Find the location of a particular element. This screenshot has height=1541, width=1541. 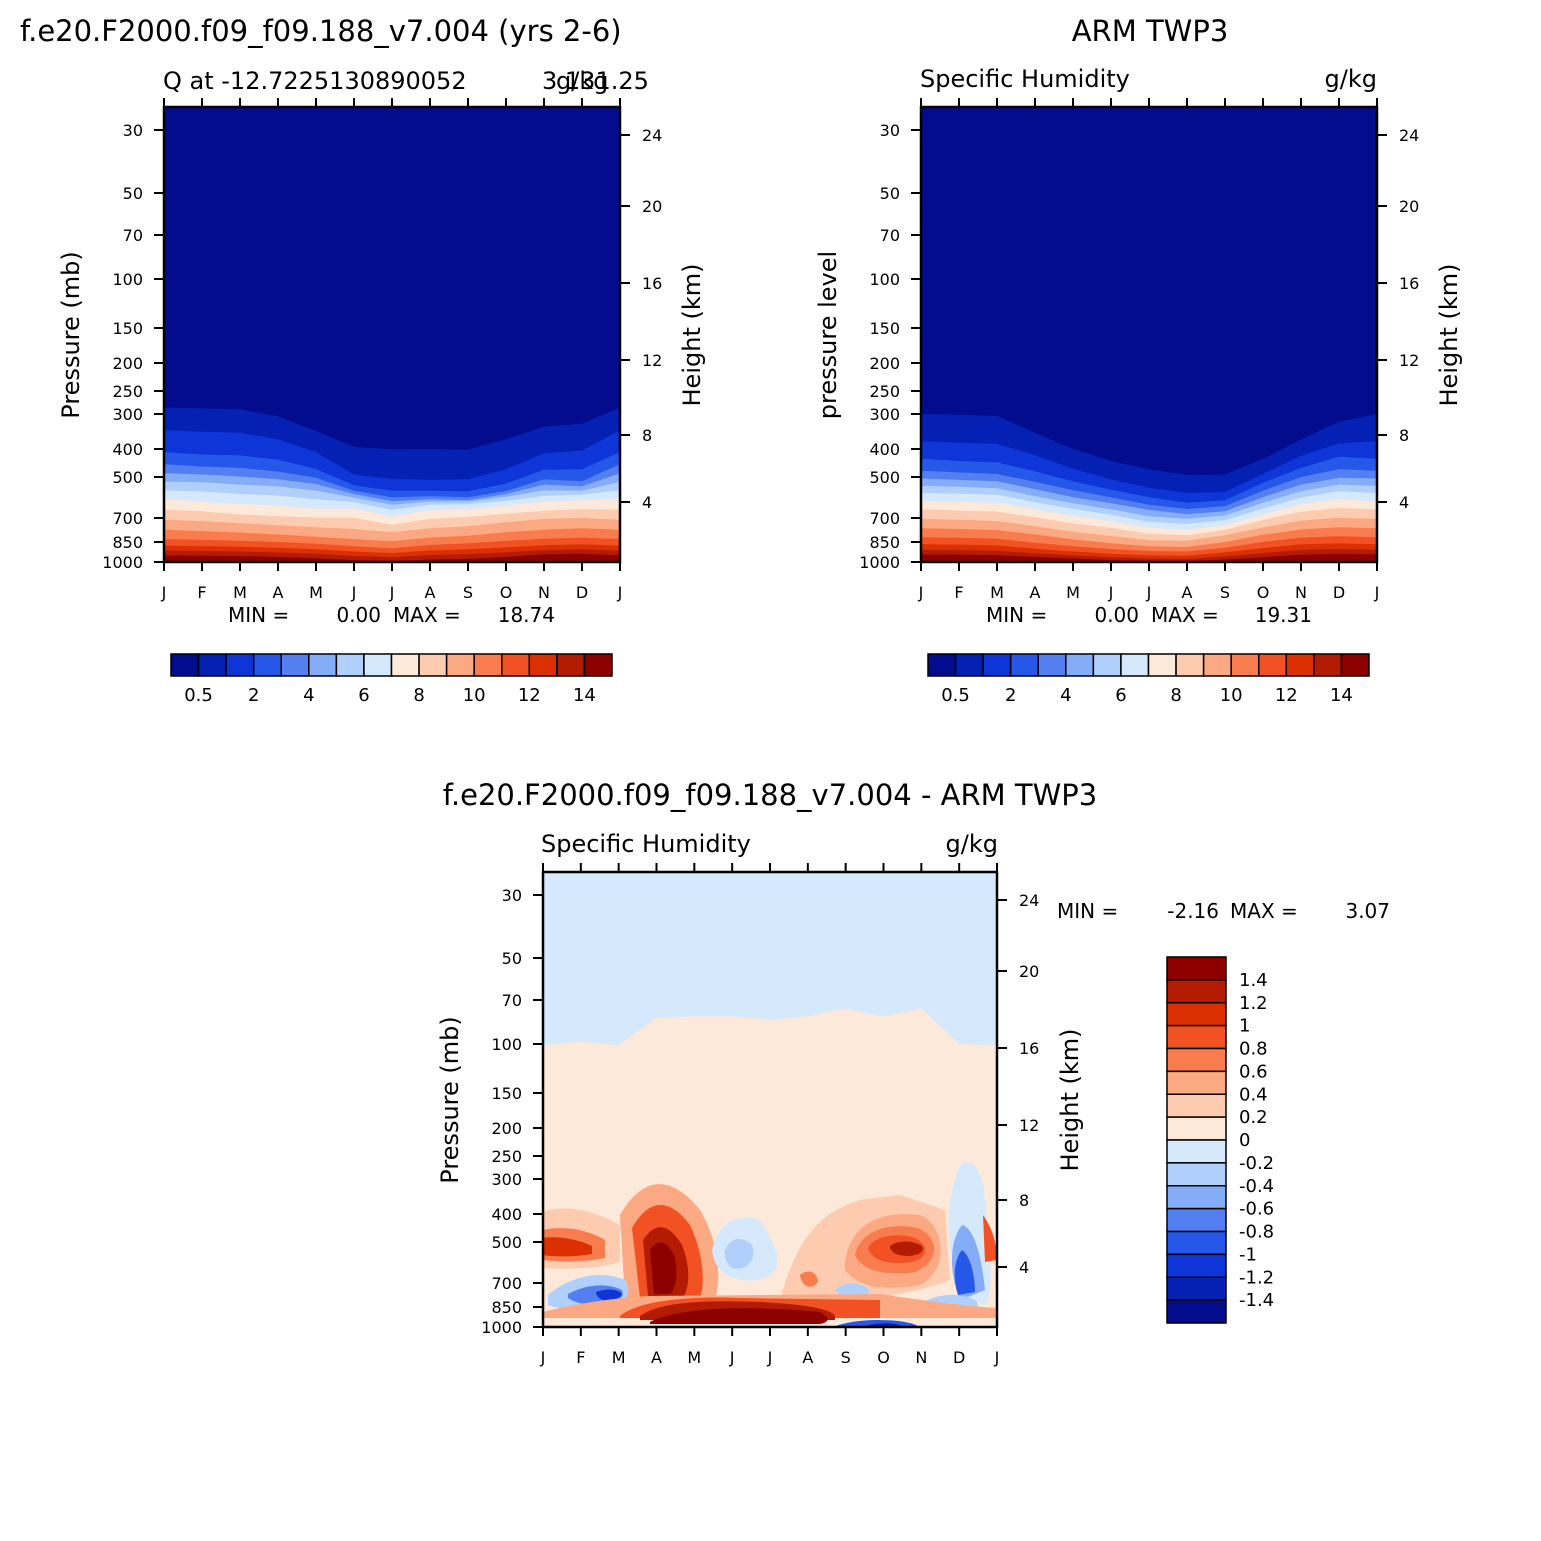

panel-model-ylabel: Pressure (mb) is located at coordinates (71, 334).